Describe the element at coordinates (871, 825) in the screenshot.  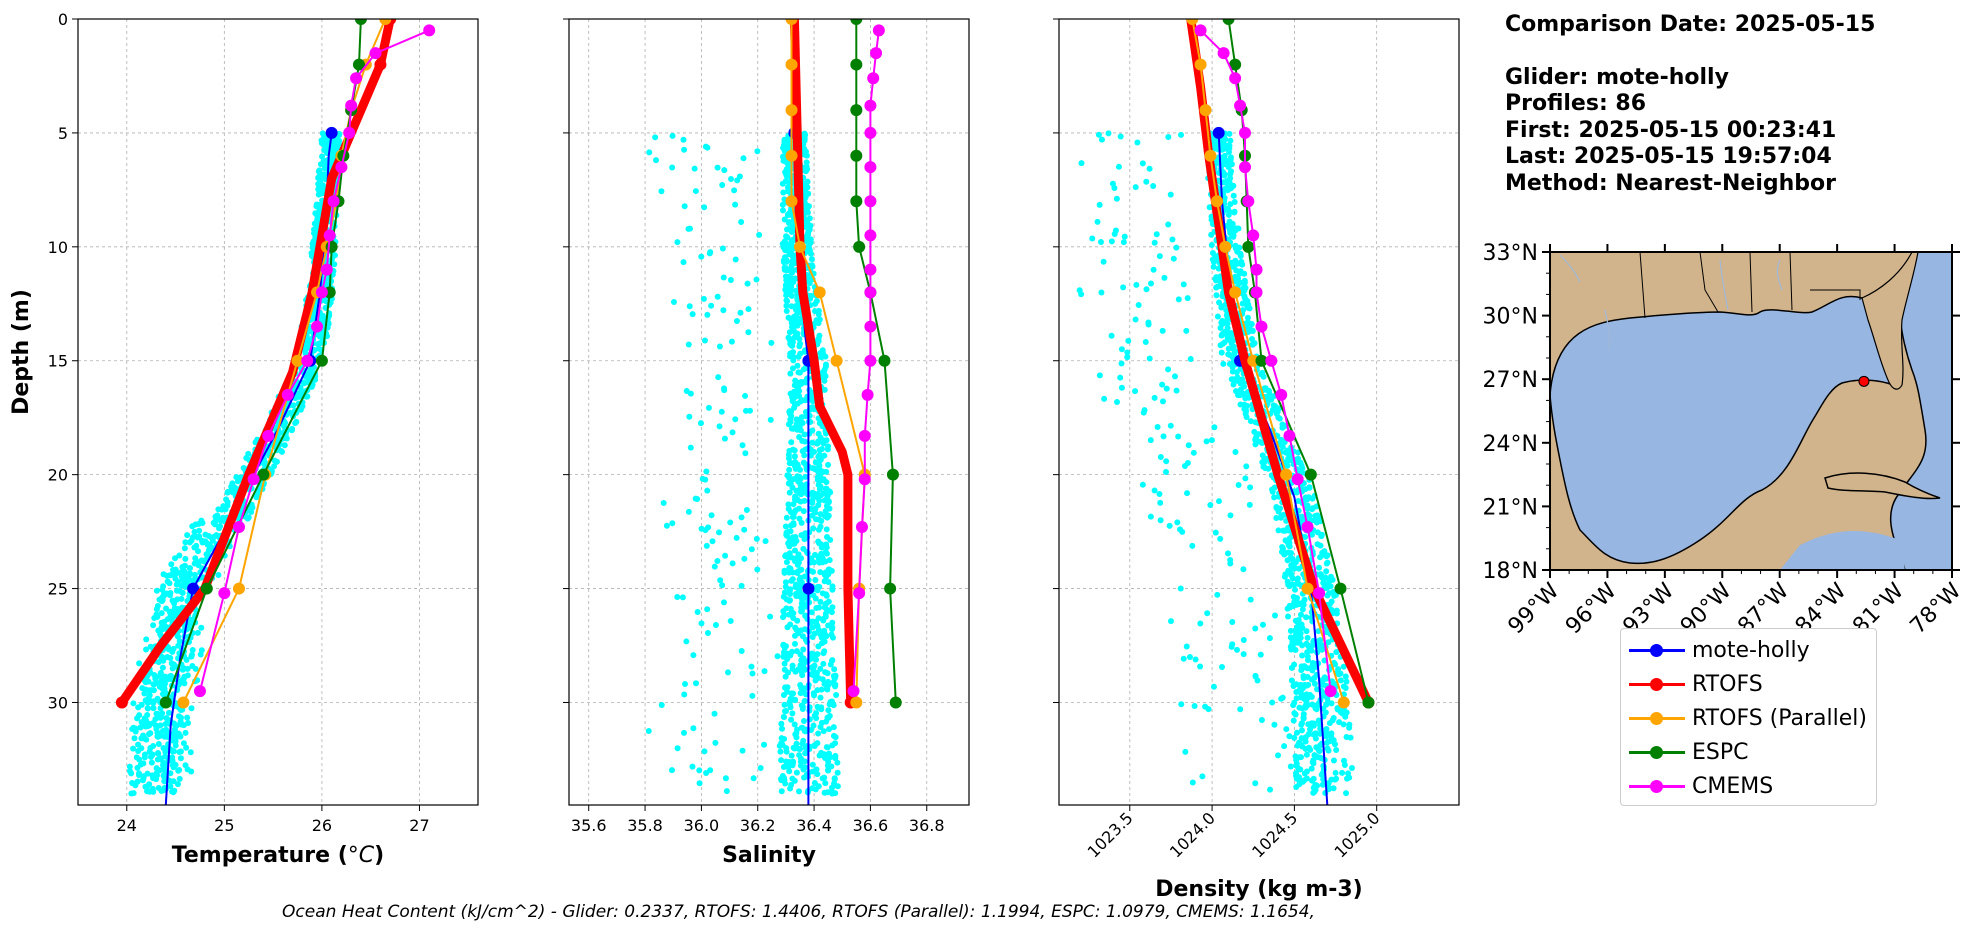
I see `x-tick-label: 36.6` at that location.